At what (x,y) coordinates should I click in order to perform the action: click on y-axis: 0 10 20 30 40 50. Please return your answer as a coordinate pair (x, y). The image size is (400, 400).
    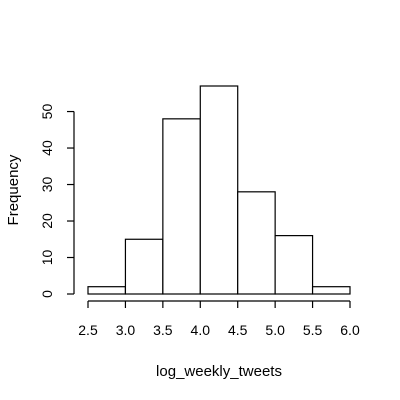
    Looking at the image, I should click on (56, 201).